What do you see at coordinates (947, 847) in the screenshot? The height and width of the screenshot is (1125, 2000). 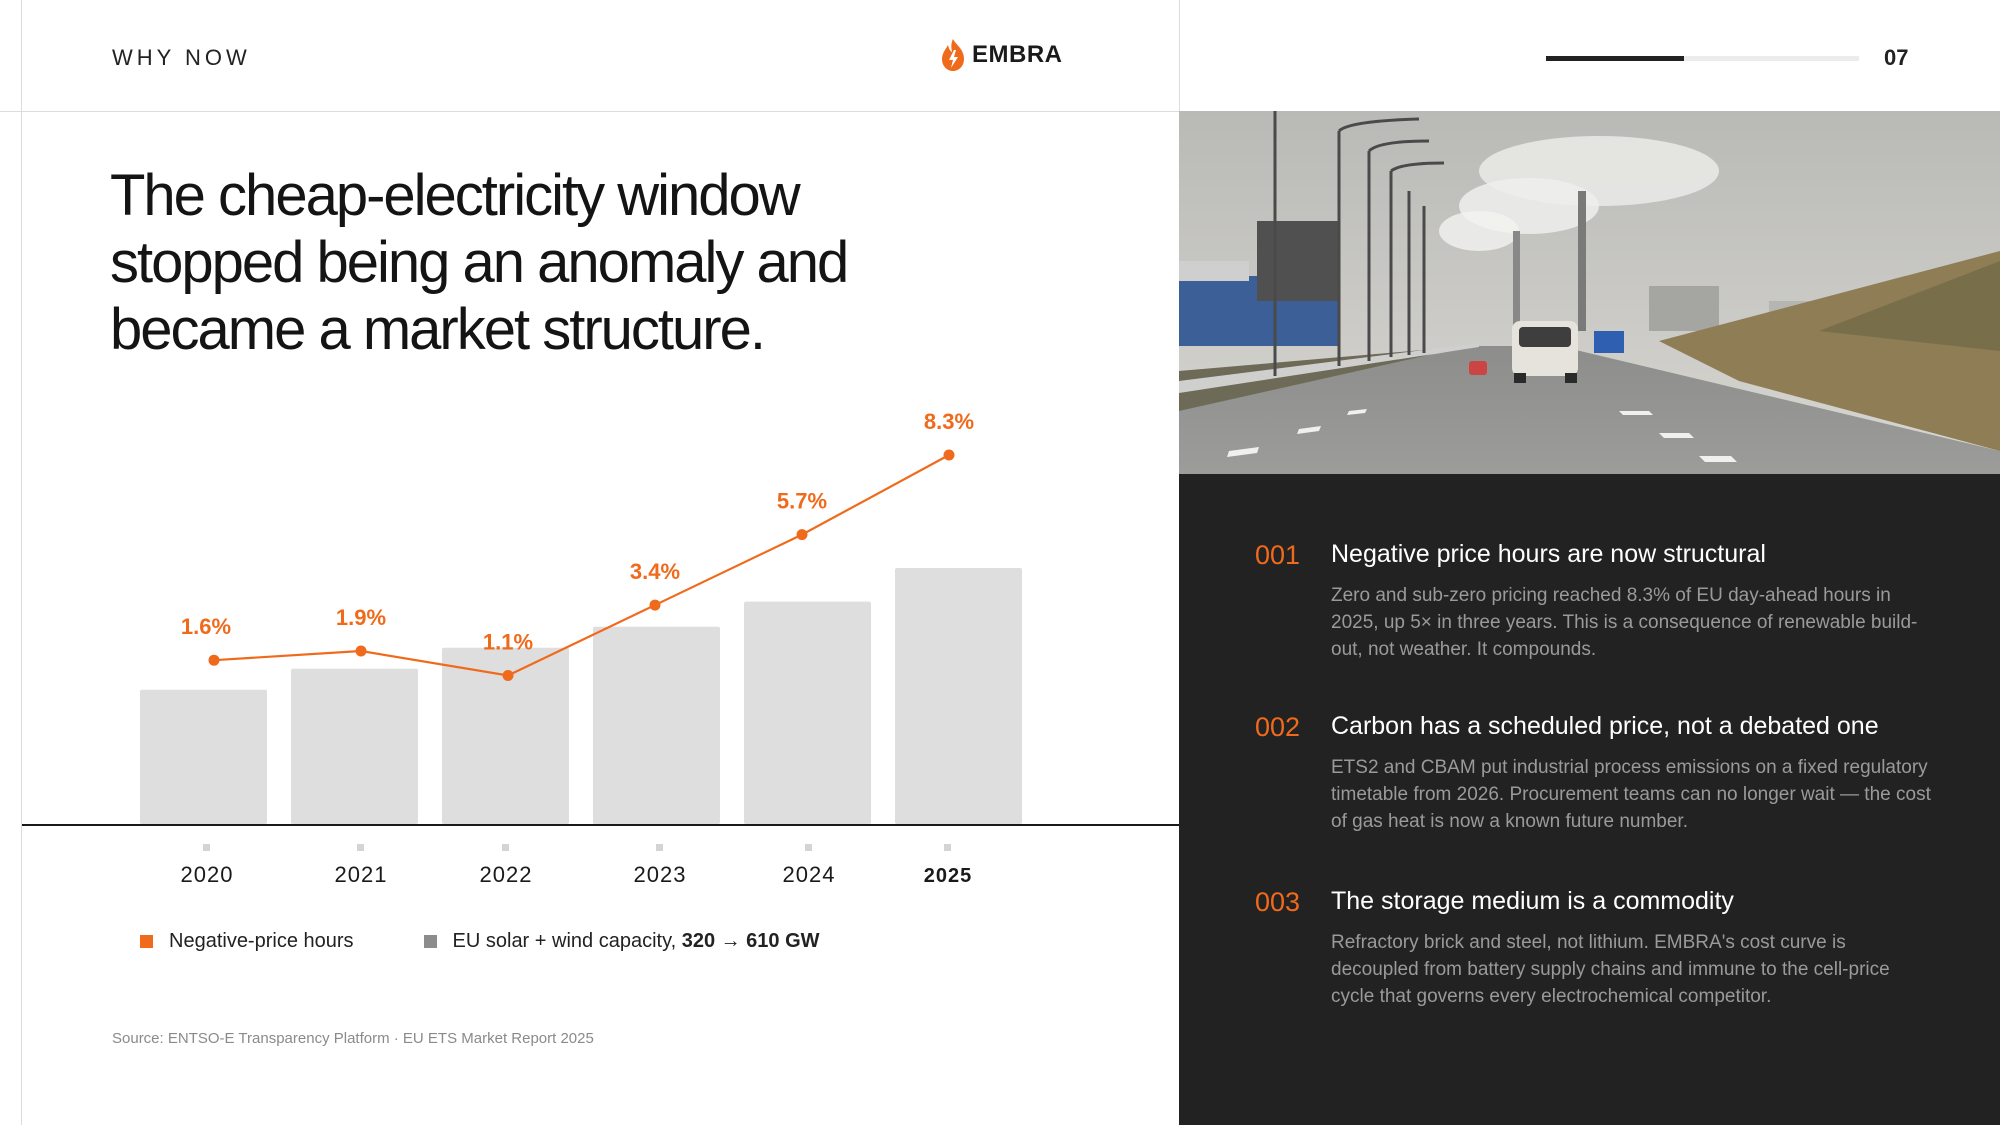 I see `x-tick-2025` at bounding box center [947, 847].